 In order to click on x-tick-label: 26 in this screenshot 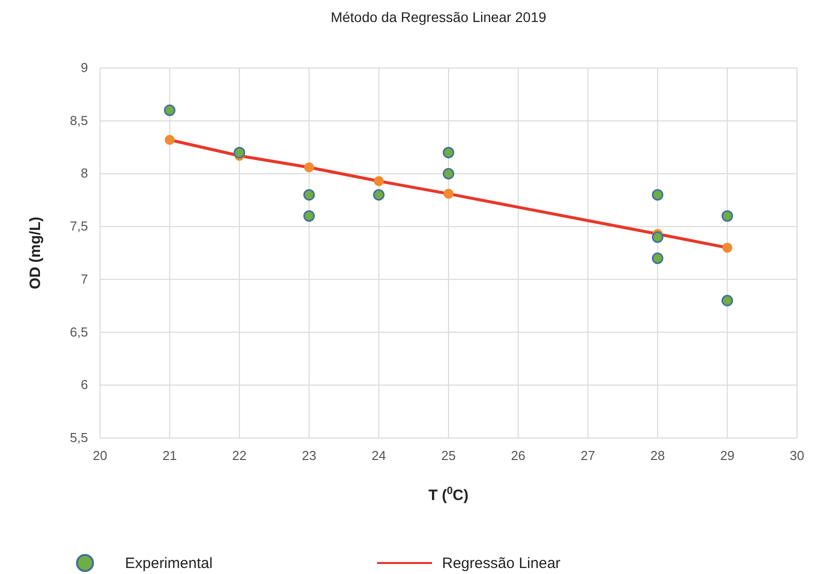, I will do `click(518, 455)`.